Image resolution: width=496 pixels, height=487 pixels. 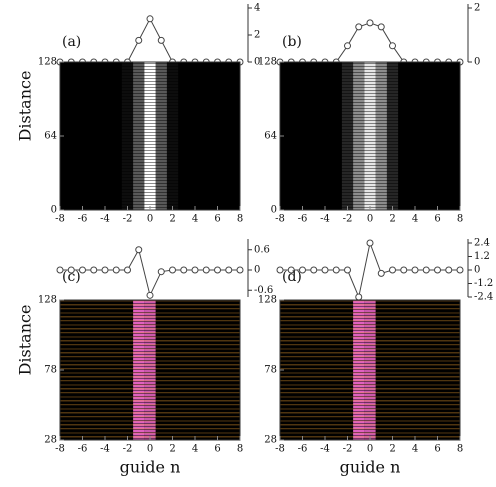 I want to click on y-tick-label: 64, so click(x=50, y=136).